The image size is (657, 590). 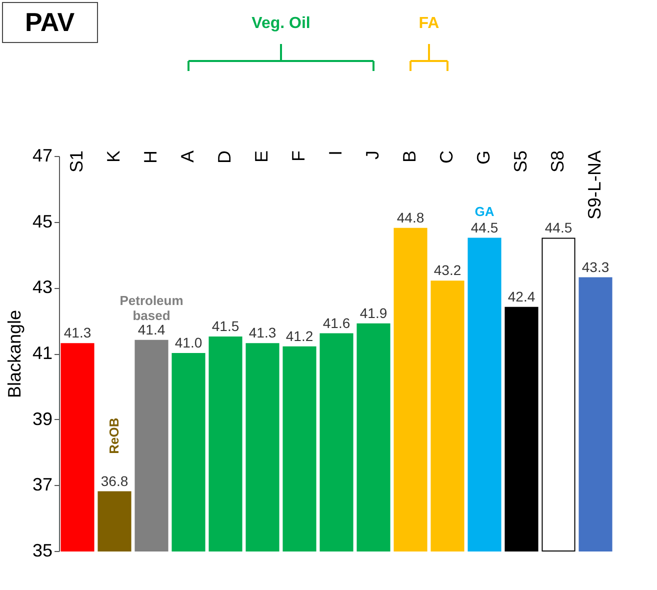 I want to click on x-tick-label: J, so click(x=372, y=155).